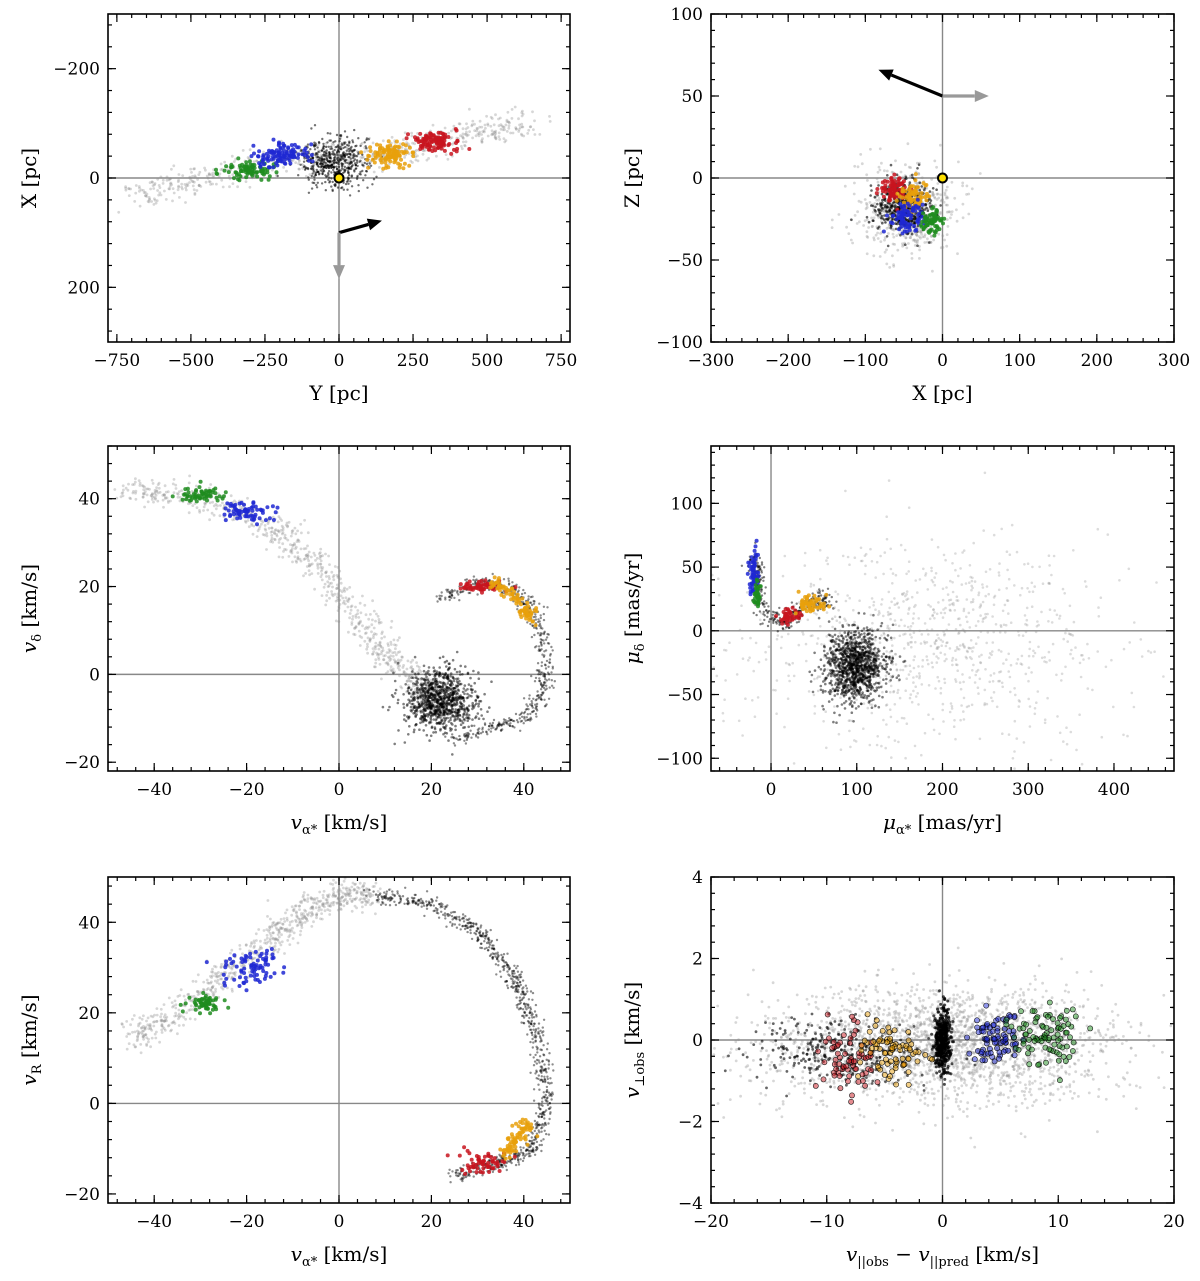  I want to click on arrow-black-head, so click(886, 75).